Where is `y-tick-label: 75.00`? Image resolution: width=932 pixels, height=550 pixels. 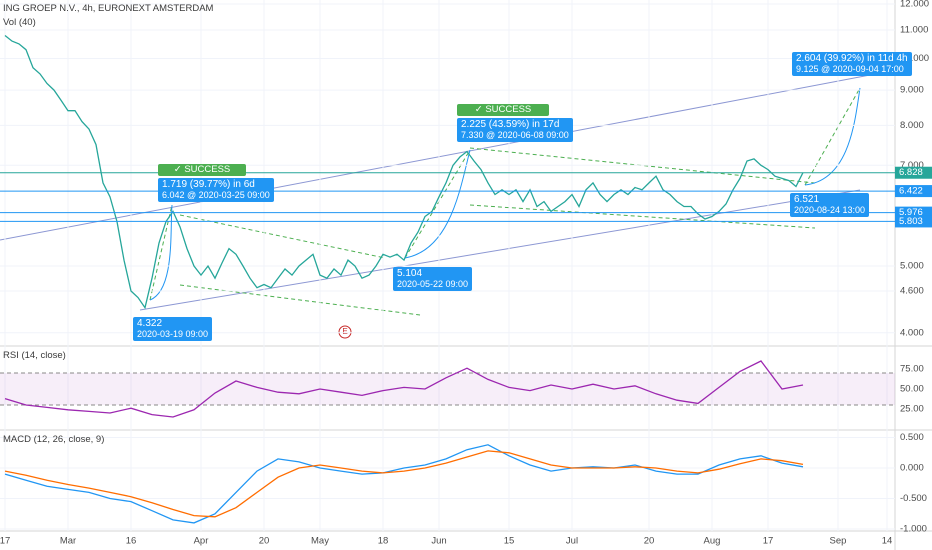
y-tick-label: 75.00 is located at coordinates (912, 369).